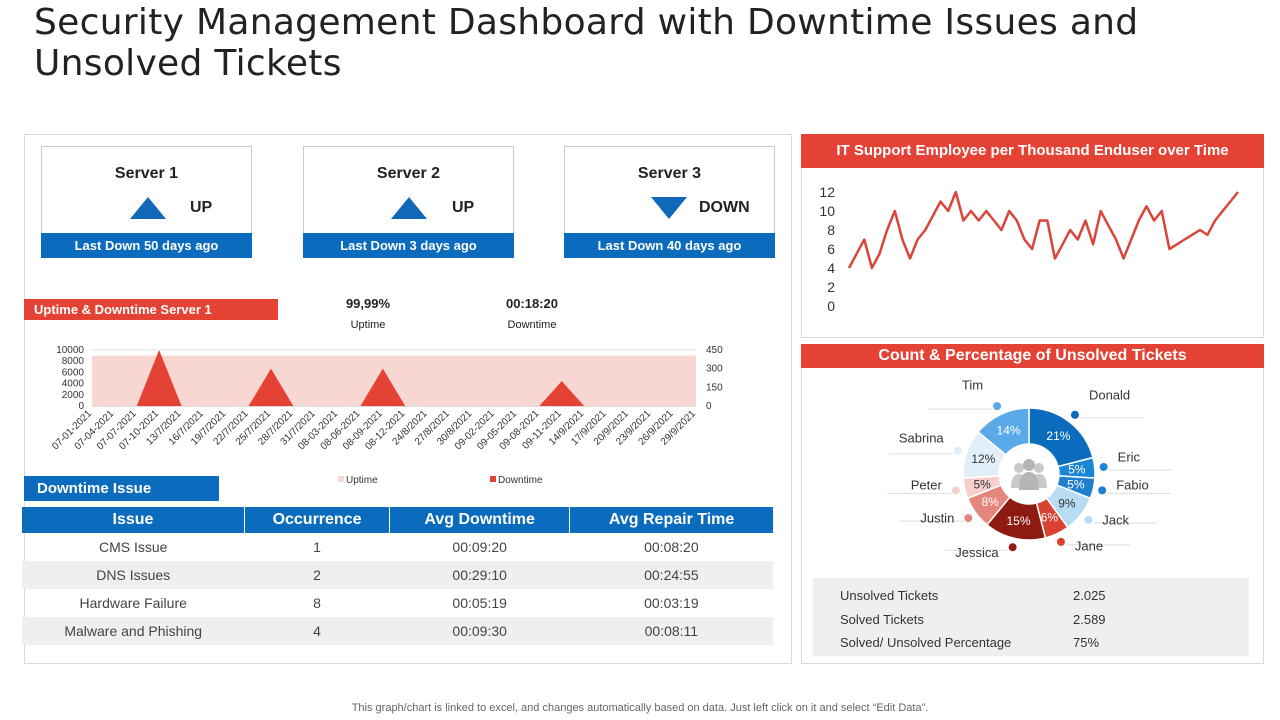  Describe the element at coordinates (1086, 642) in the screenshot. I see `stat-value: 75%` at that location.